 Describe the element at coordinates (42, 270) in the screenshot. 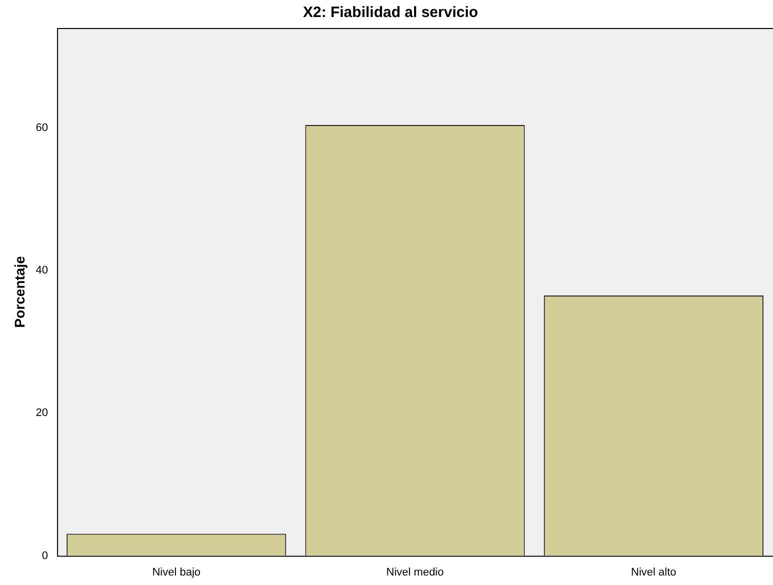

I see `y-tick-label: 40` at that location.